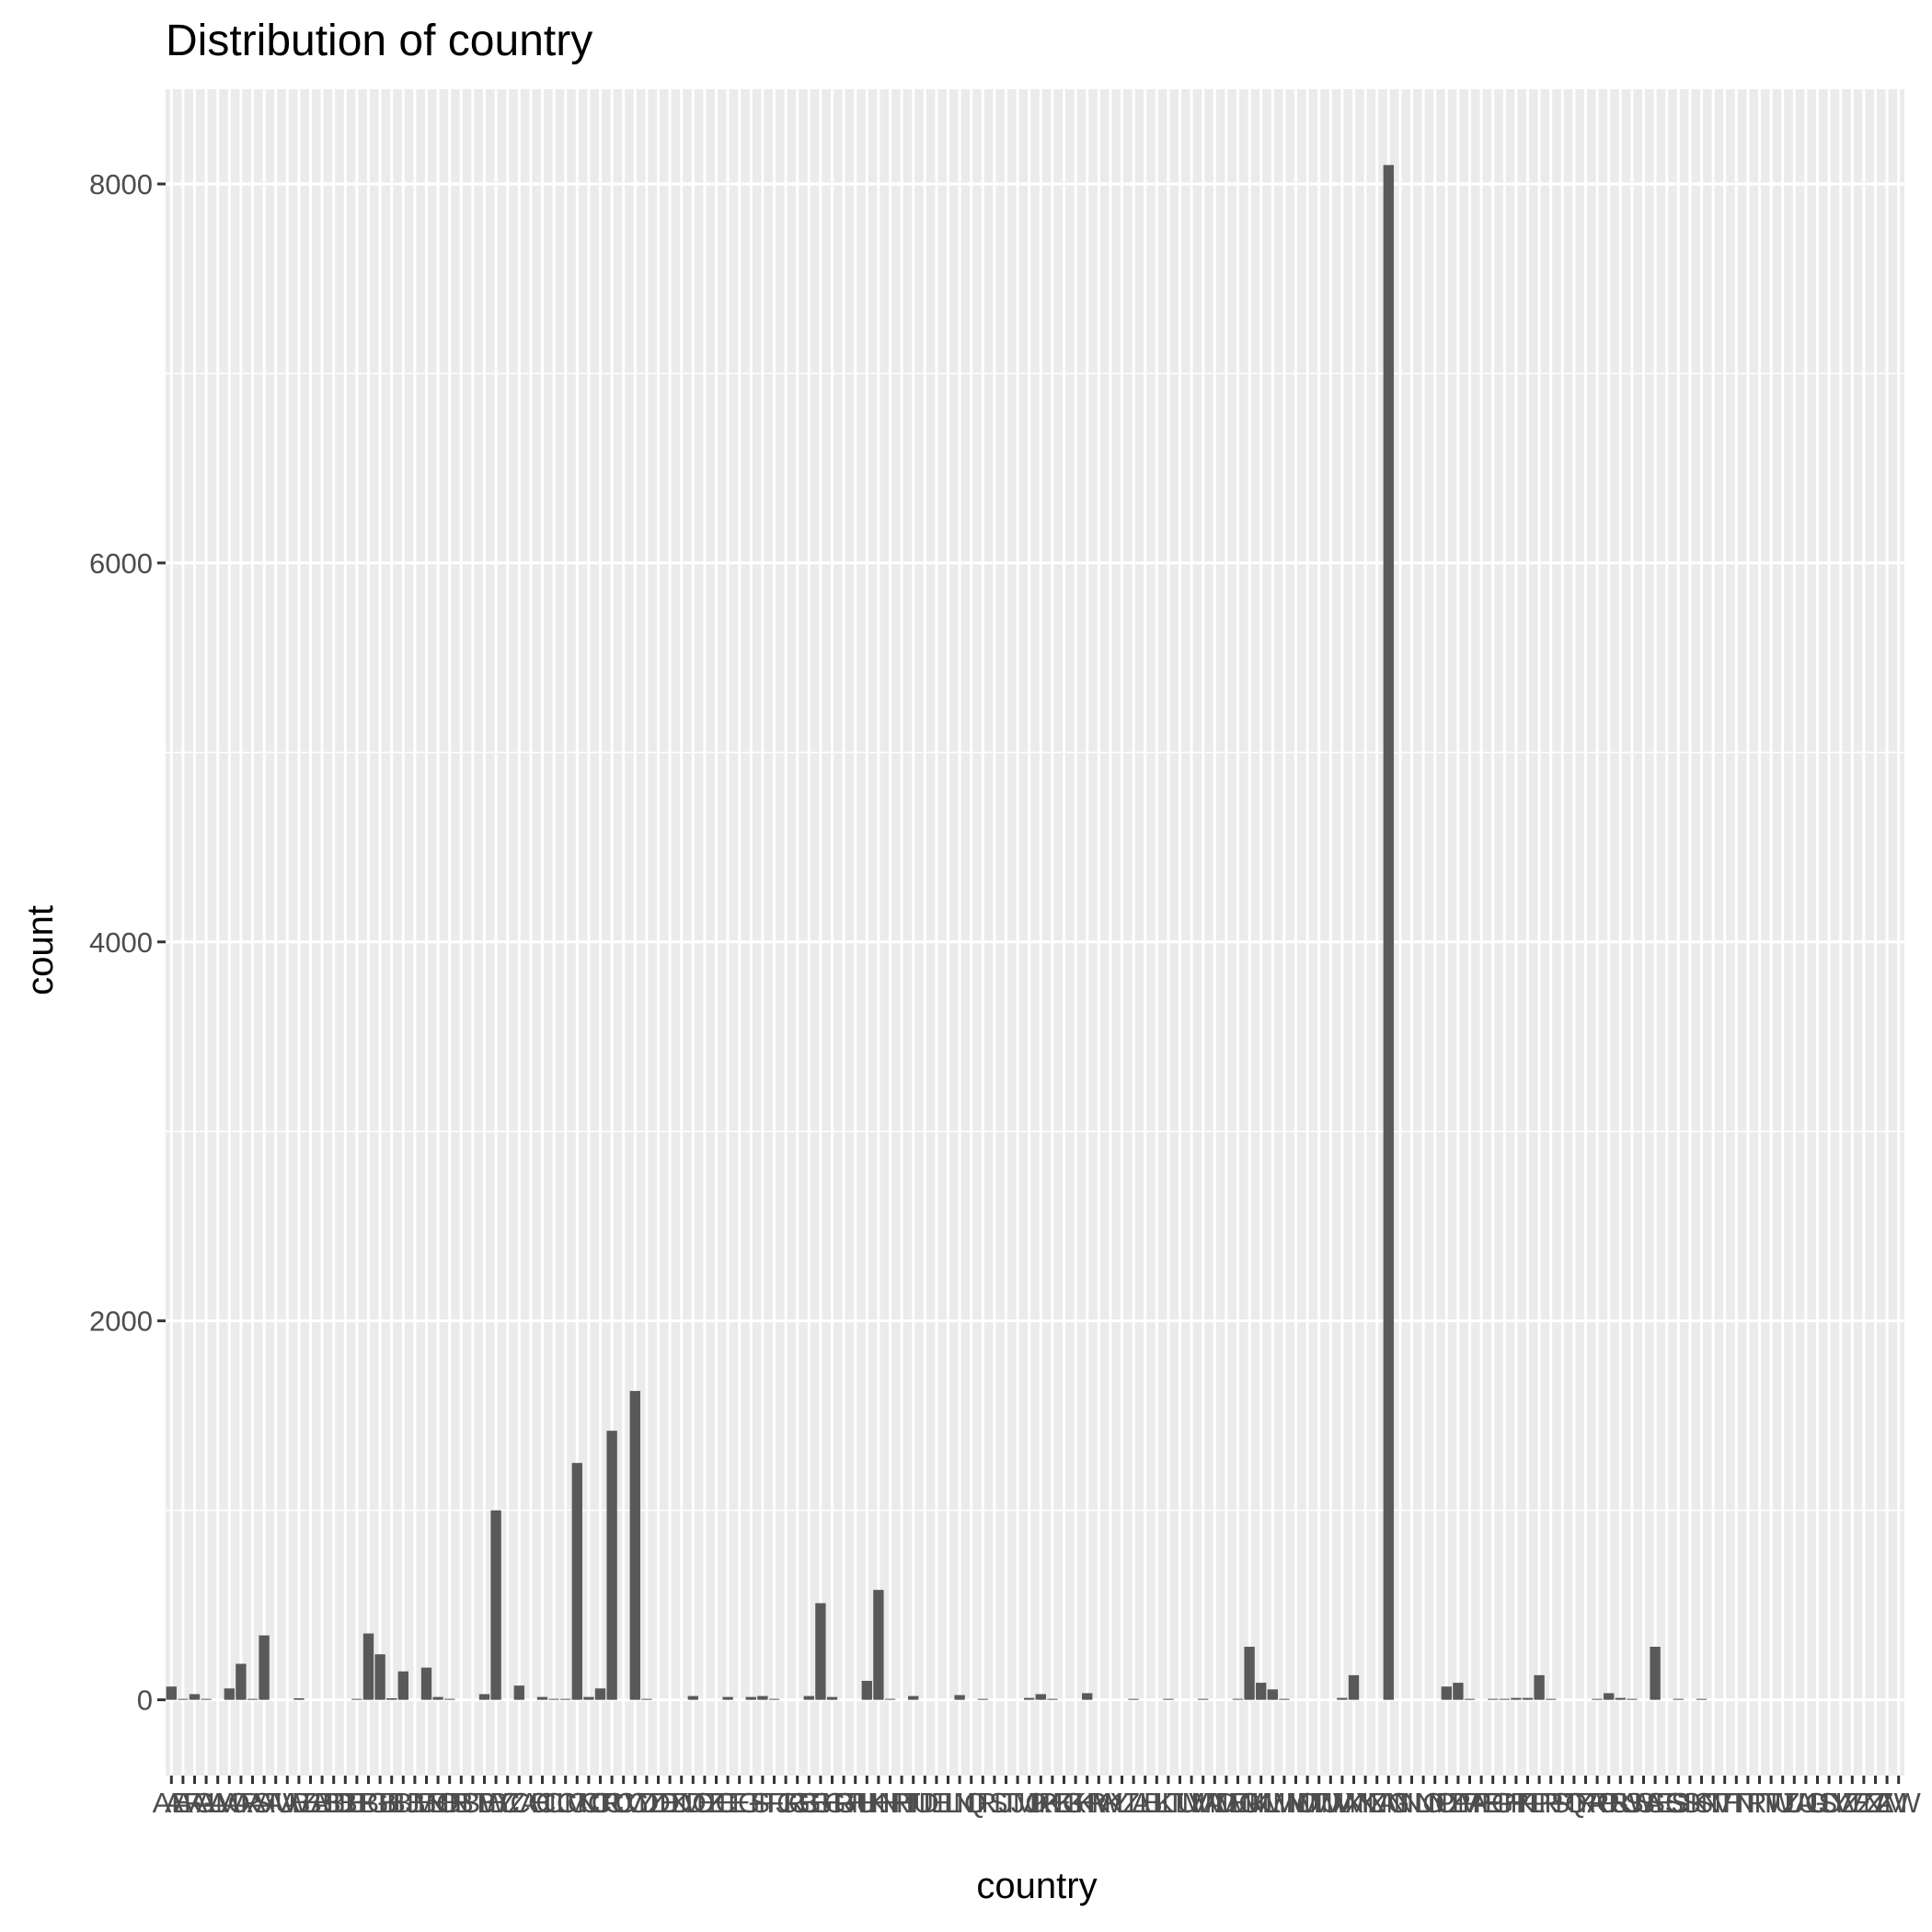 The width and height of the screenshot is (1932, 1932). What do you see at coordinates (299, 1803) in the screenshot?
I see `x-tick-label-AZ: AZ` at bounding box center [299, 1803].